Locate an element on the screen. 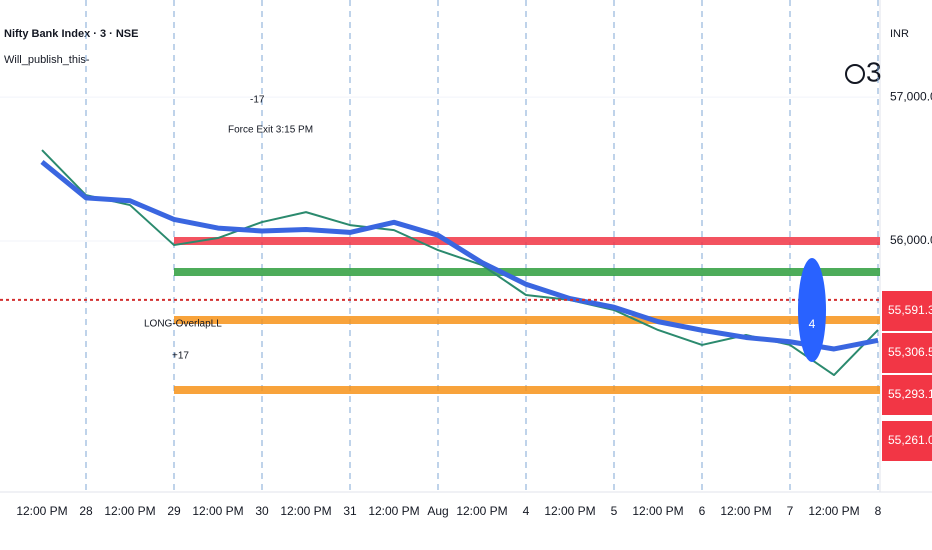  currency: INR is located at coordinates (899, 34).